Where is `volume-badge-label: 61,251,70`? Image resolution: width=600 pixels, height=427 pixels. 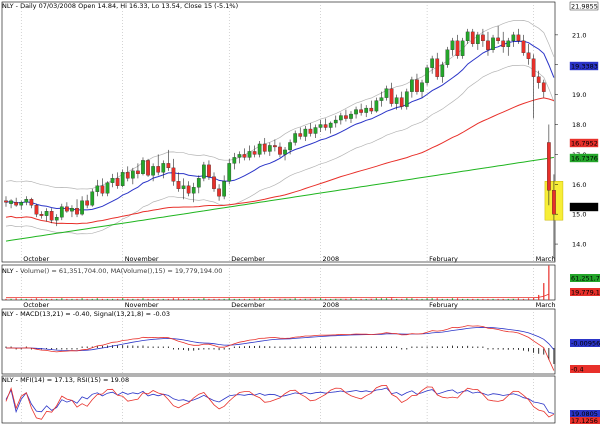 volume-badge-label: 61,251,70 is located at coordinates (585, 279).